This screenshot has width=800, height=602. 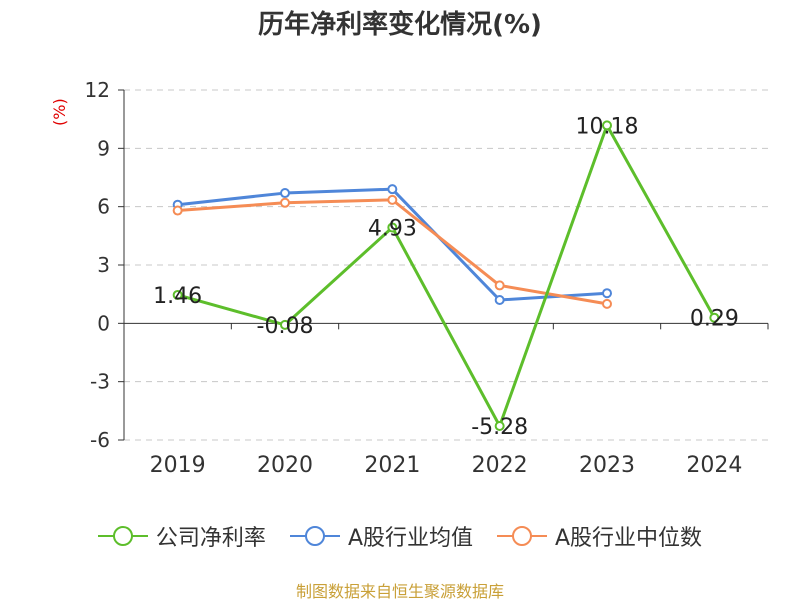 What do you see at coordinates (392, 252) in the screenshot?
I see `series-line` at bounding box center [392, 252].